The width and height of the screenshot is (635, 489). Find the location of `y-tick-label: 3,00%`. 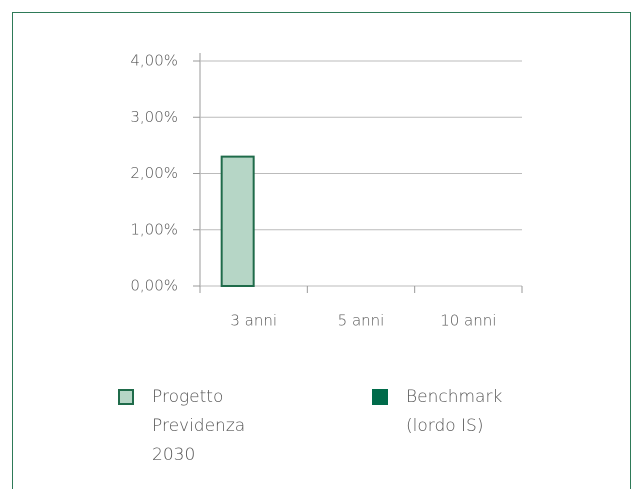

y-tick-label: 3,00% is located at coordinates (154, 117).